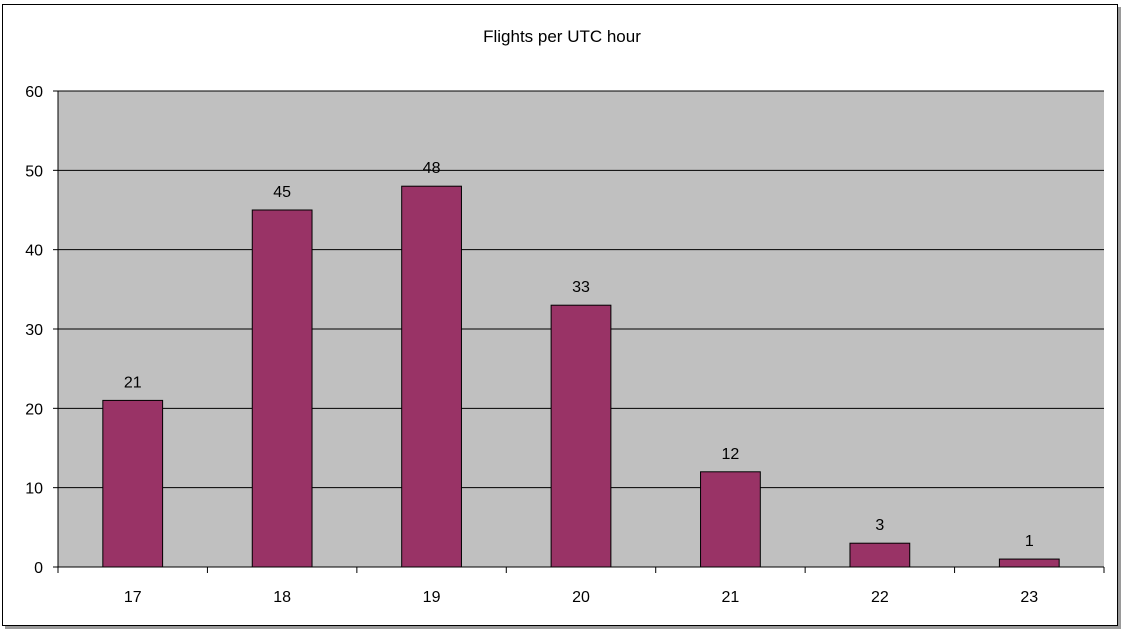 The image size is (1123, 631). I want to click on x-tick-label: 20, so click(581, 597).